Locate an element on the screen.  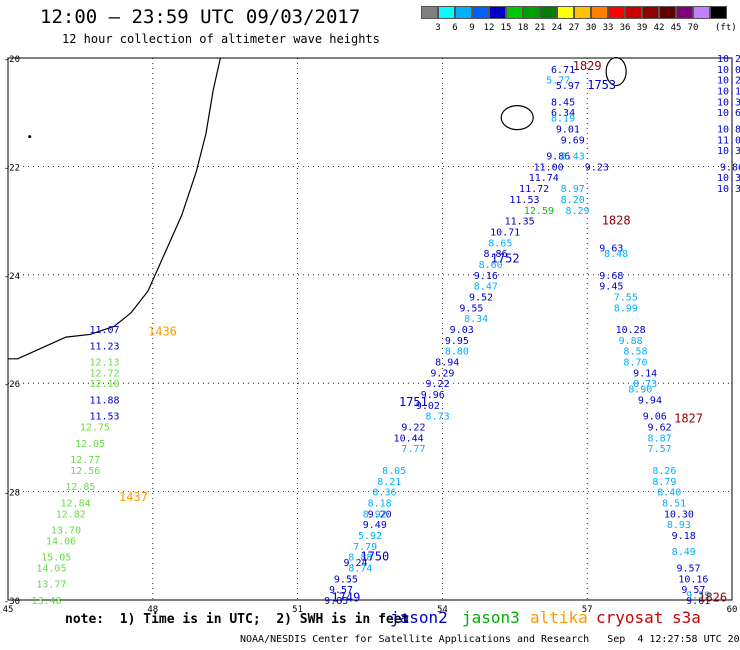
wave-height-label: 14.06 is located at coordinates (61, 541).